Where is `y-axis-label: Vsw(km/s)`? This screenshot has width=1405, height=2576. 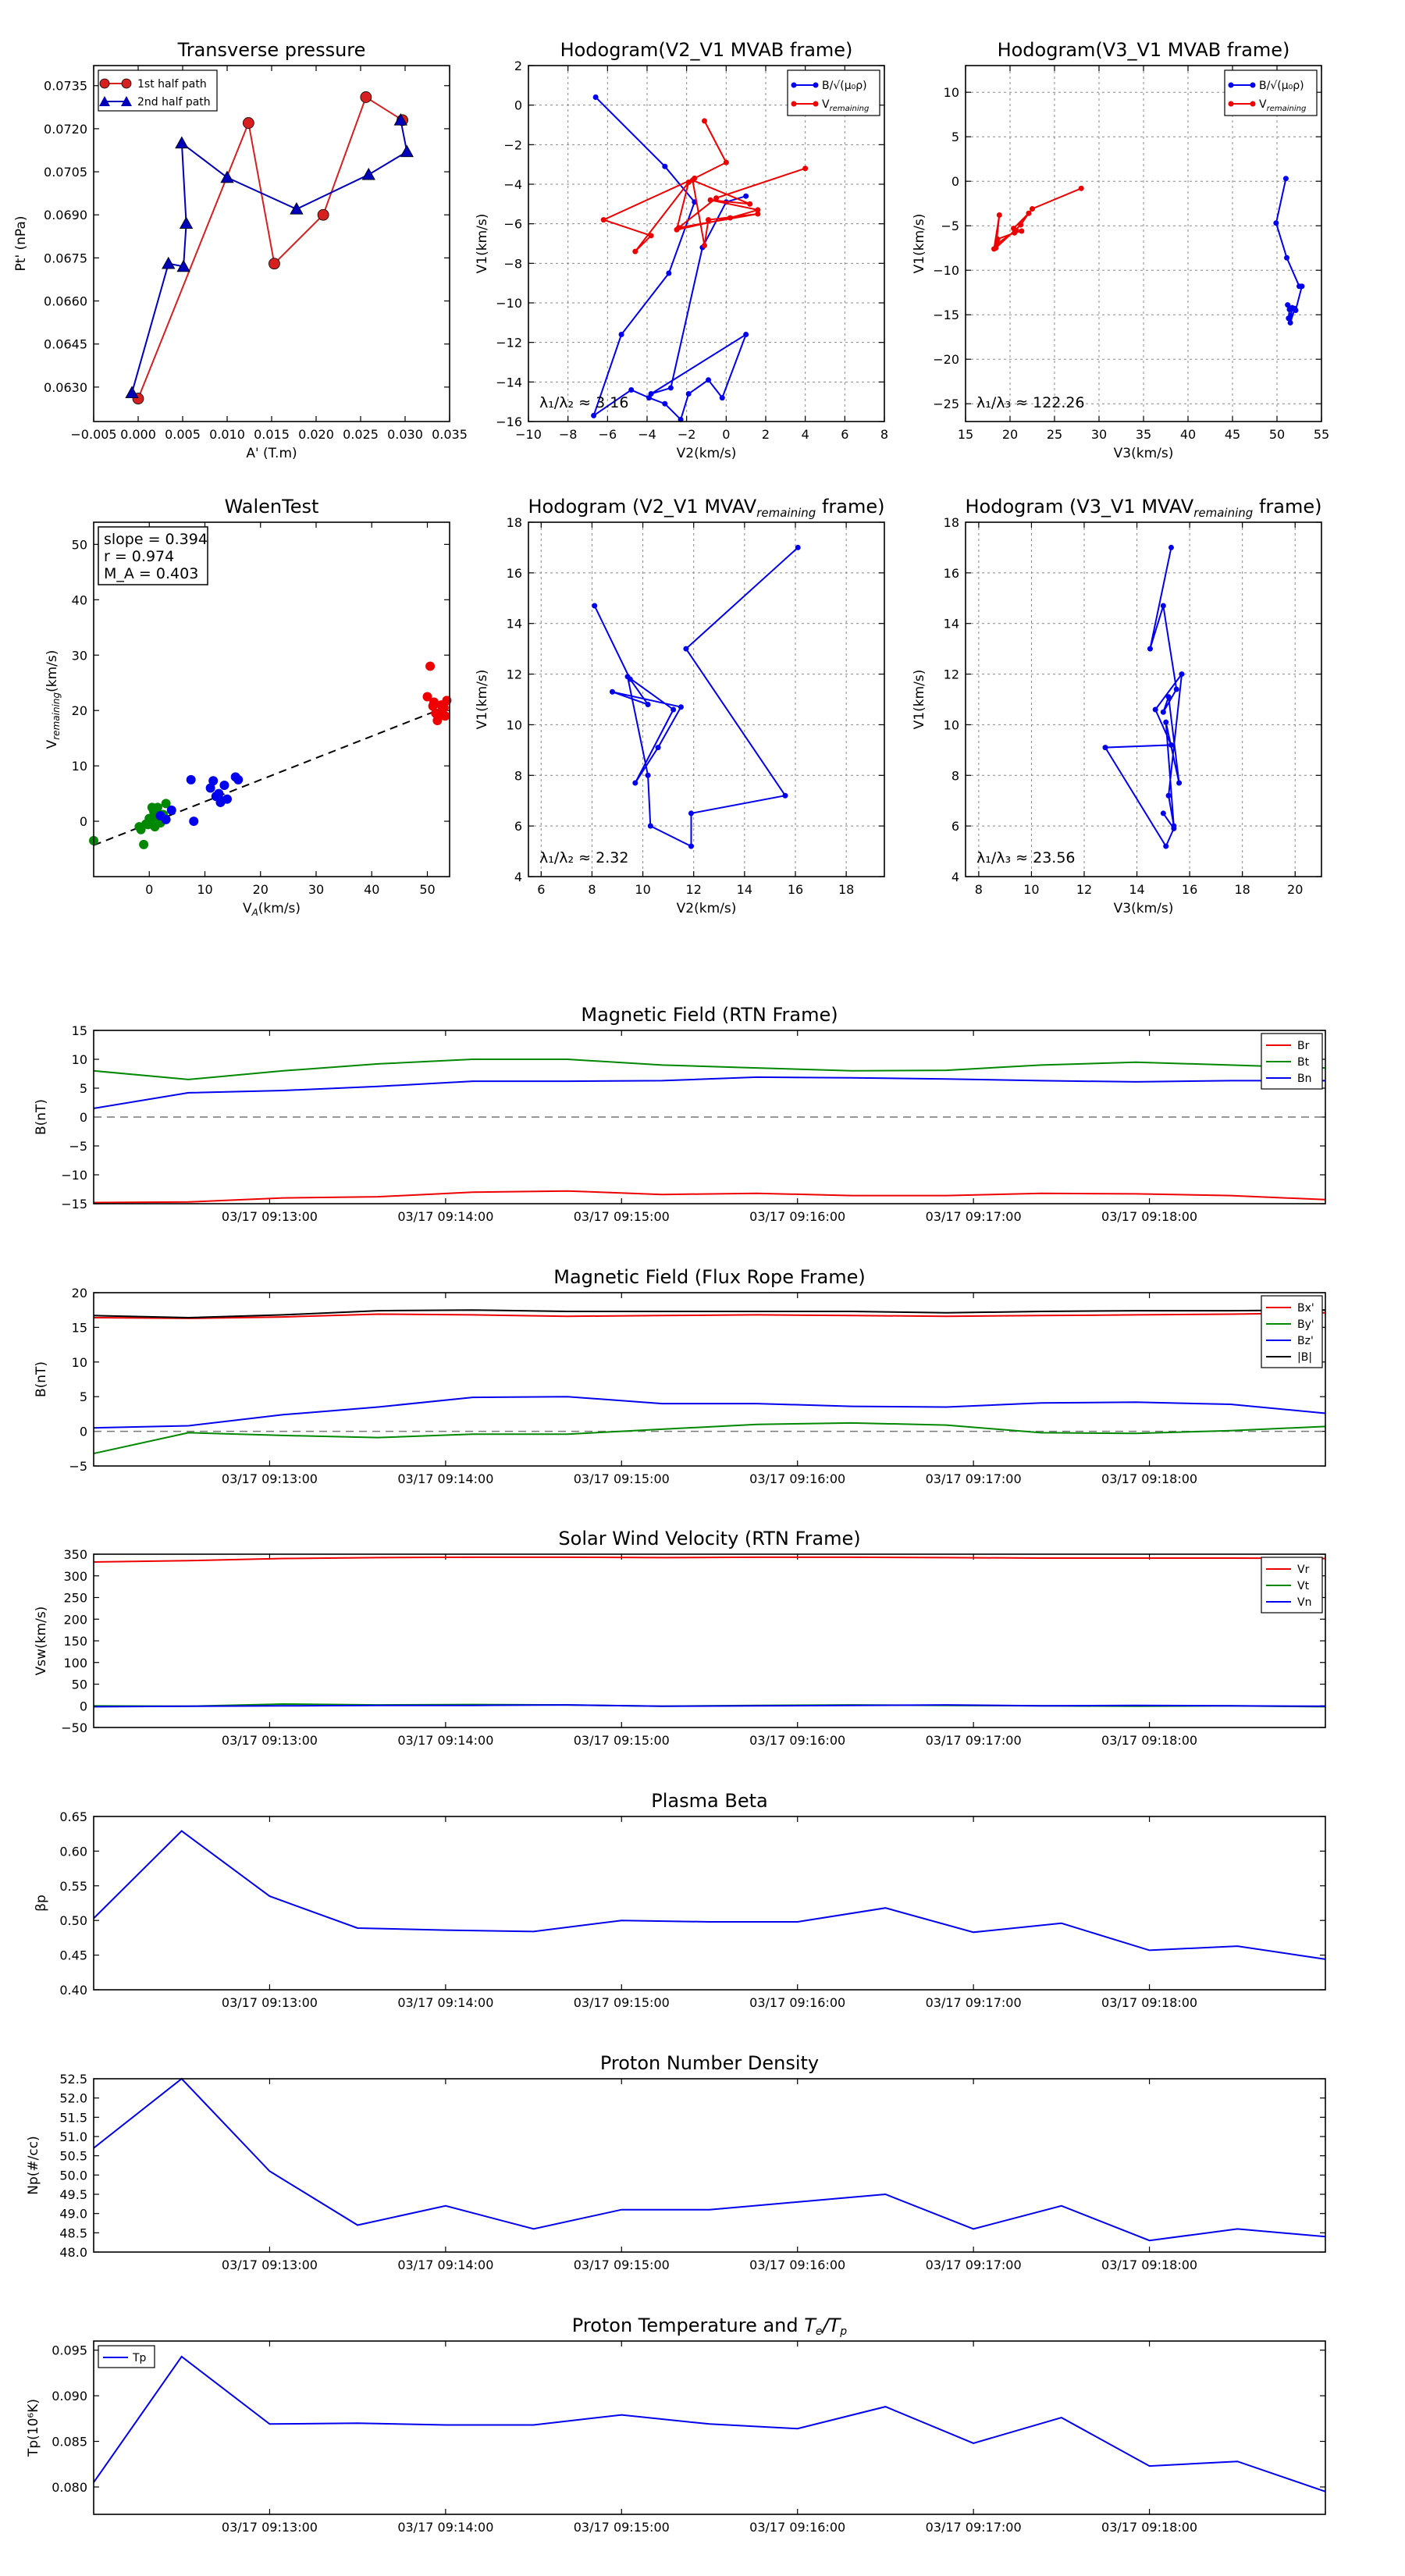 y-axis-label: Vsw(km/s) is located at coordinates (41, 1641).